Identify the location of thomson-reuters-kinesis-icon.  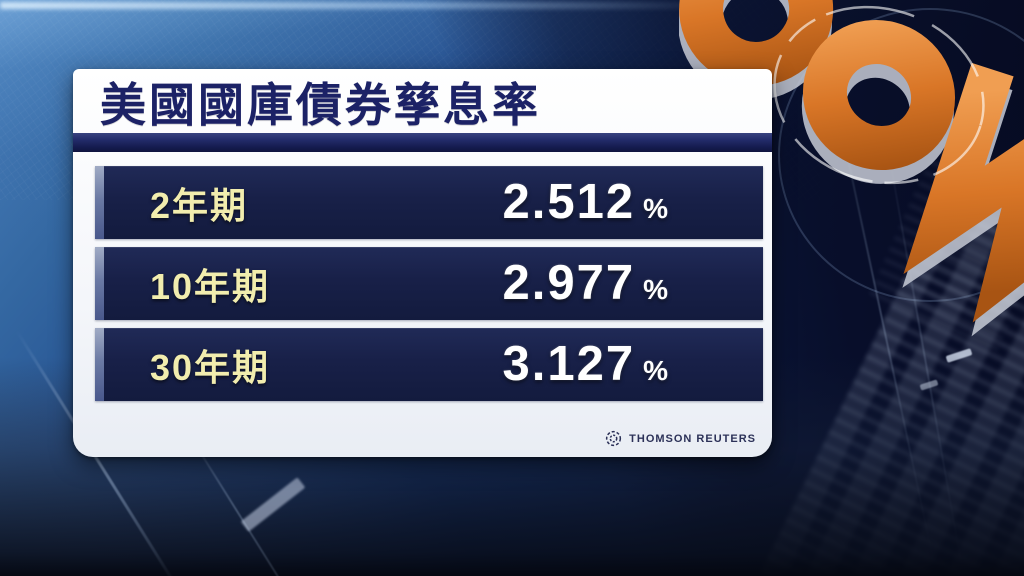
(614, 438).